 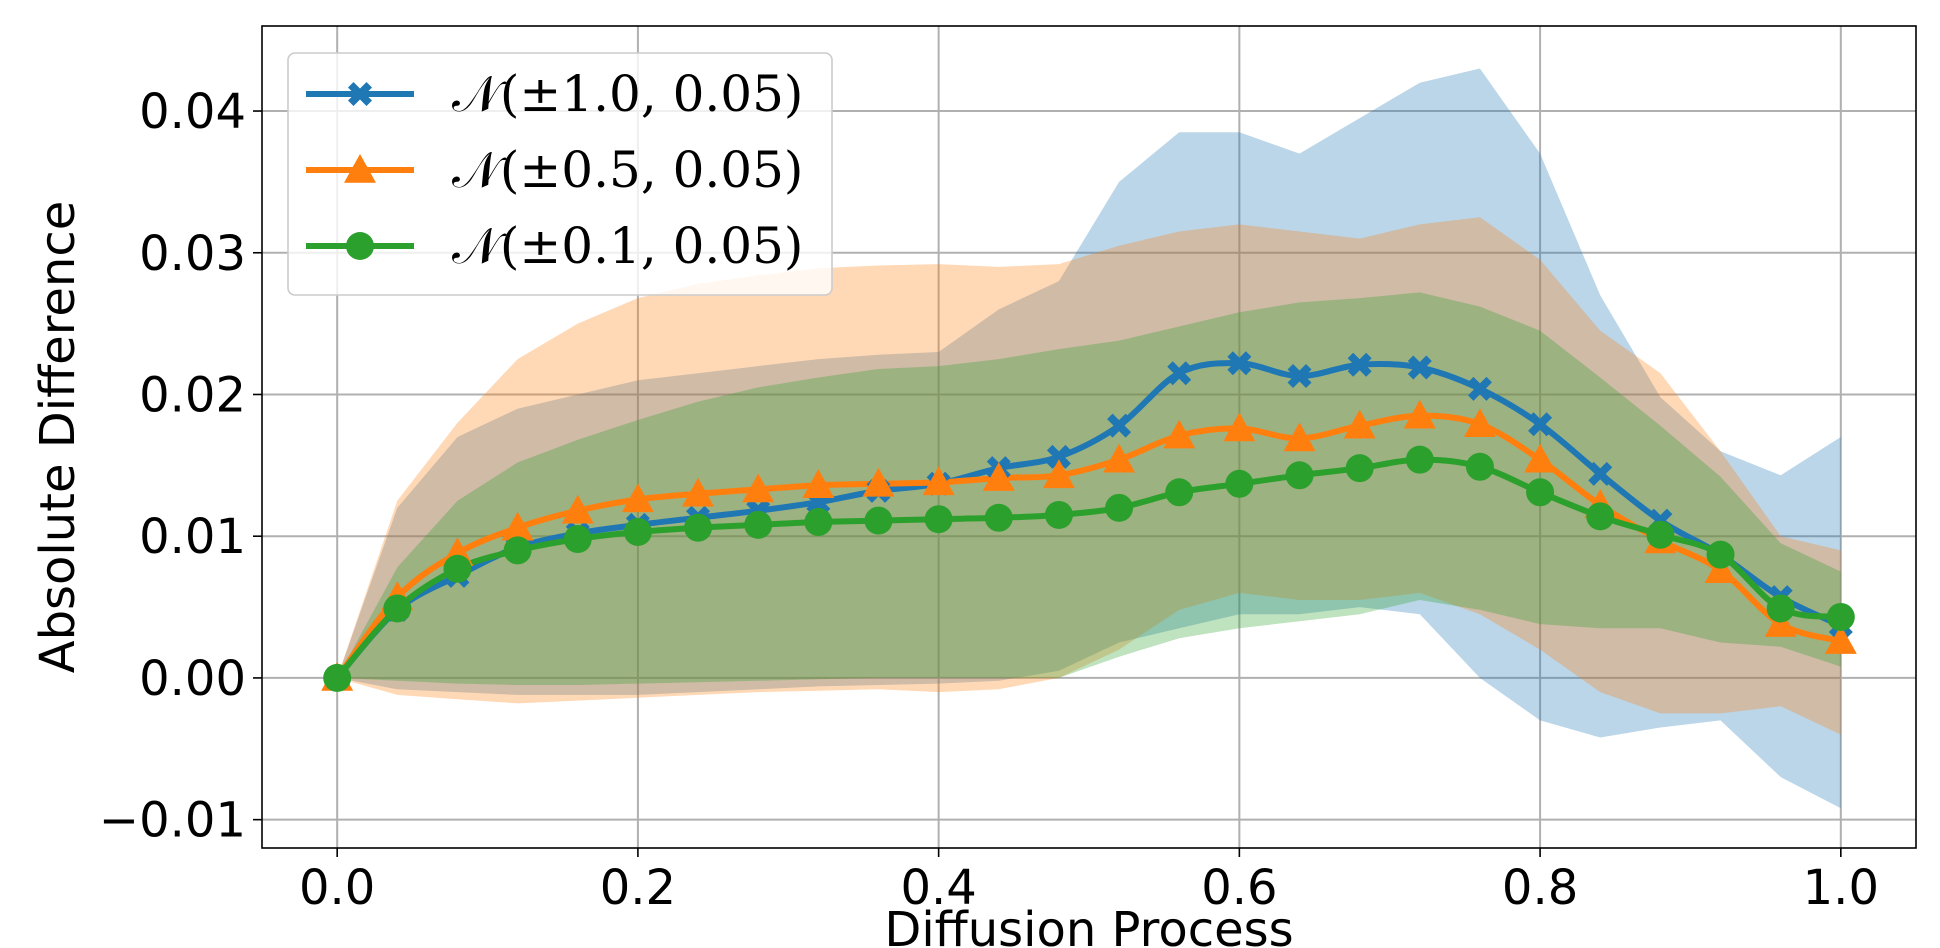 I want to click on legend-label-0: 𝒩(±1.0, 0.05), so click(x=627, y=94).